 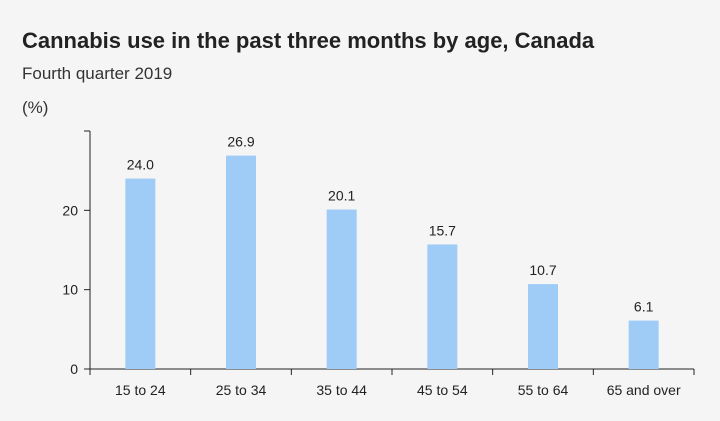 I want to click on bar-value-label: 24.0, so click(x=140, y=165).